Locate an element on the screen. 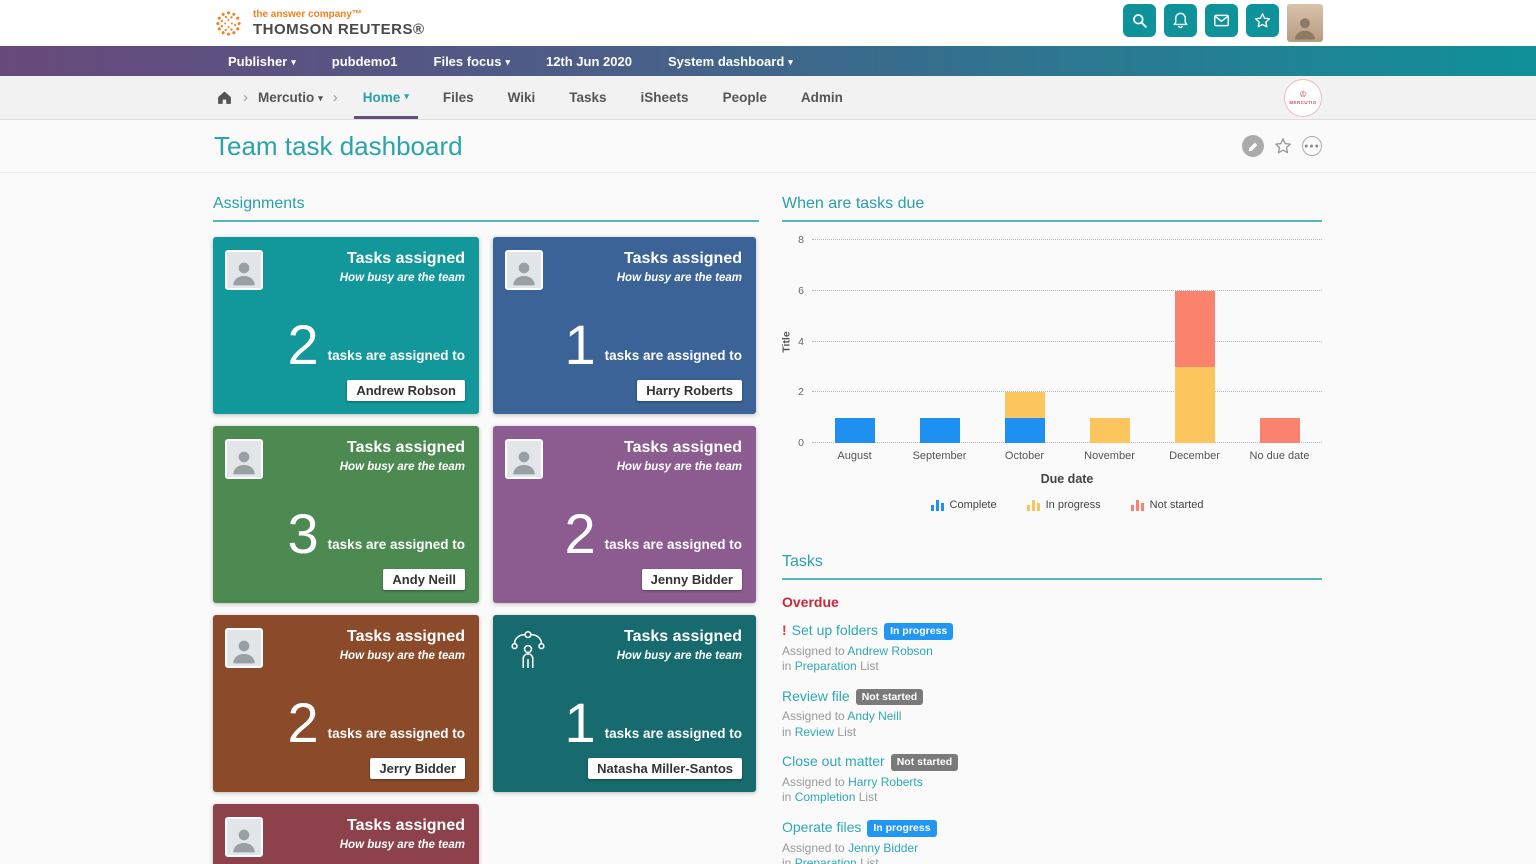  assignee-link: Andy Neill is located at coordinates (874, 716).